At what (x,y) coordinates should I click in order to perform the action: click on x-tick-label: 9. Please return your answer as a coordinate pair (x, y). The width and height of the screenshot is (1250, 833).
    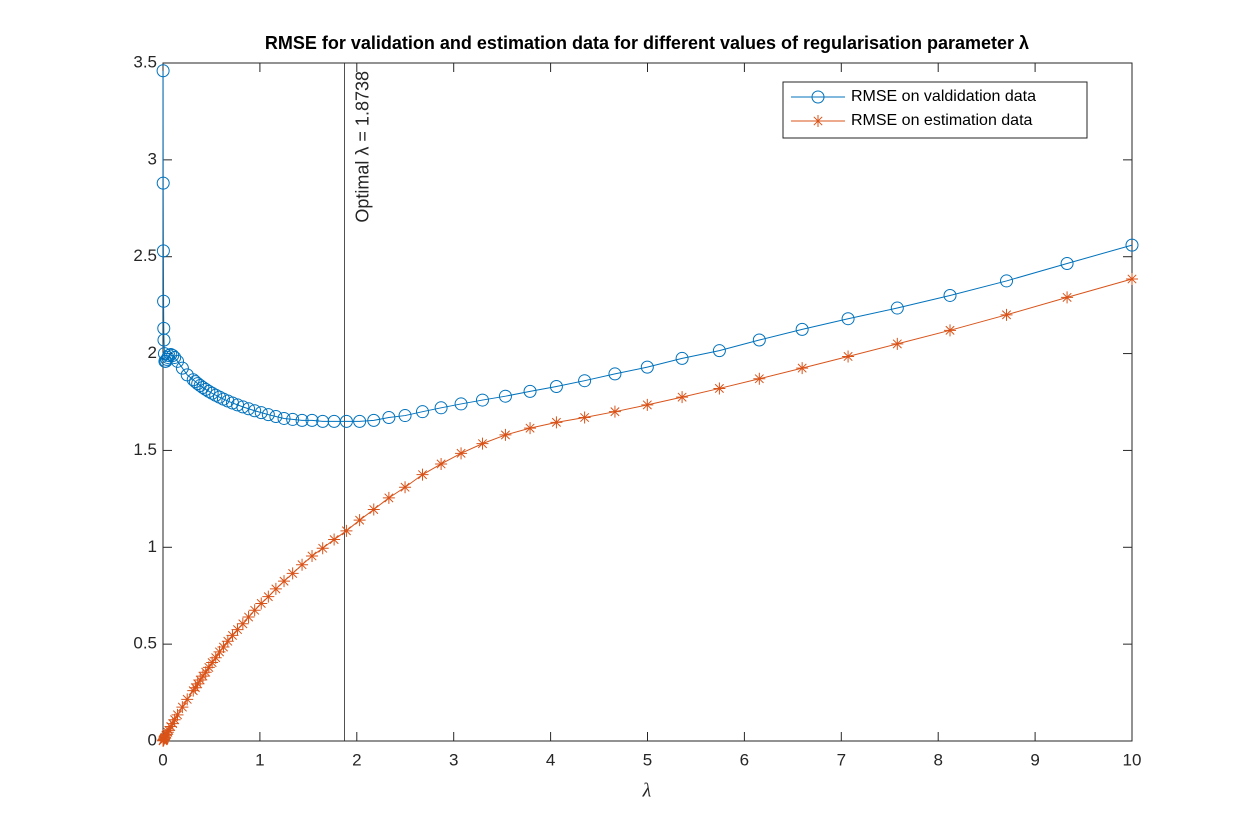
    Looking at the image, I should click on (1034, 759).